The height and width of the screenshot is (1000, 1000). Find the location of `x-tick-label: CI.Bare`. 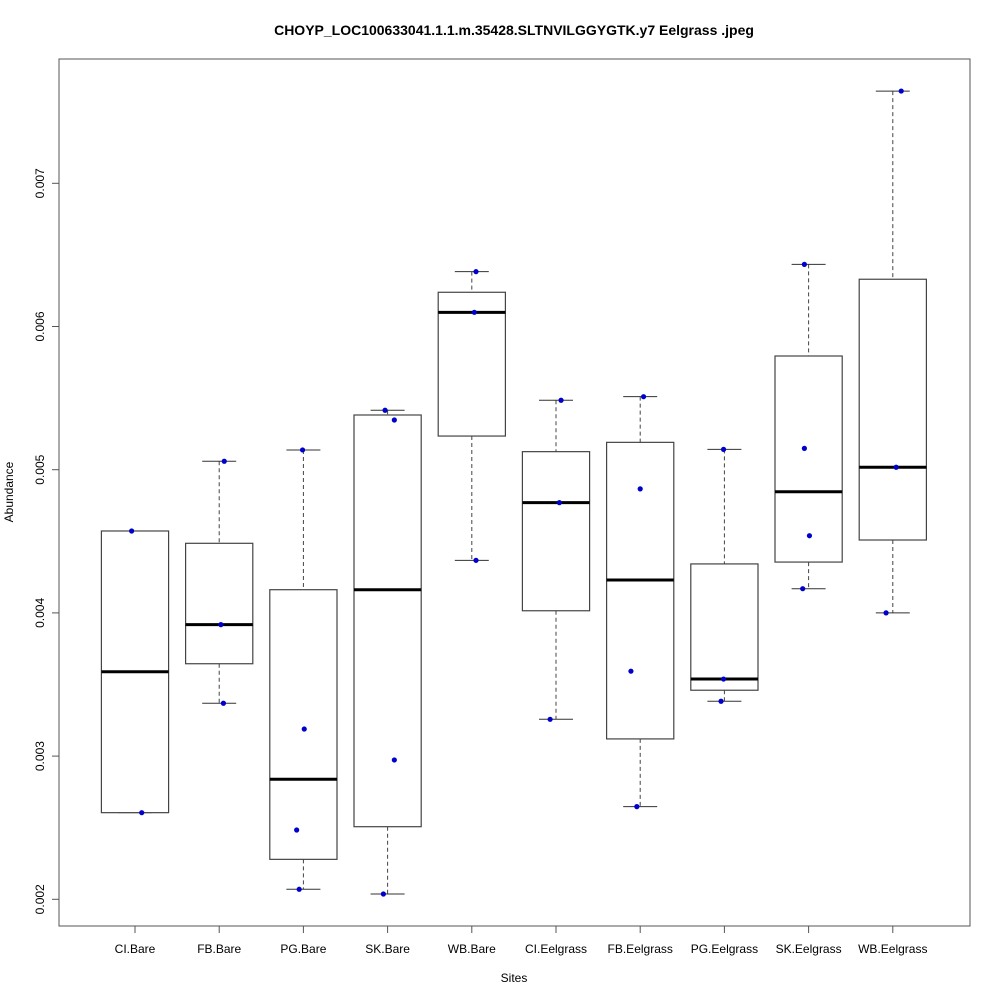

x-tick-label: CI.Bare is located at coordinates (135, 949).